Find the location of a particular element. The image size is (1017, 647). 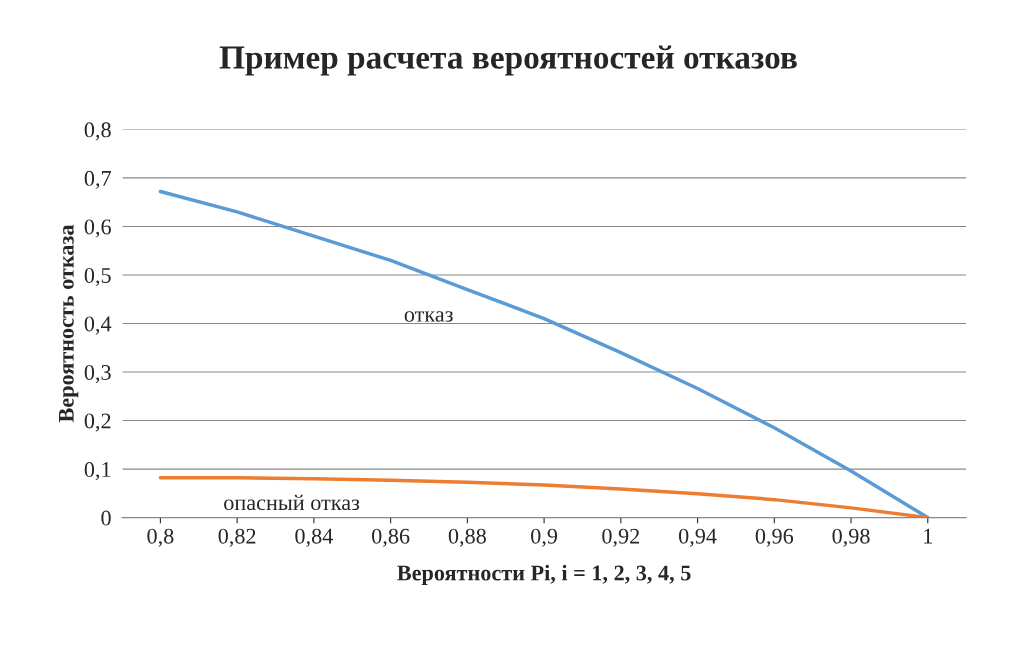

series-label: отказ is located at coordinates (428, 316).